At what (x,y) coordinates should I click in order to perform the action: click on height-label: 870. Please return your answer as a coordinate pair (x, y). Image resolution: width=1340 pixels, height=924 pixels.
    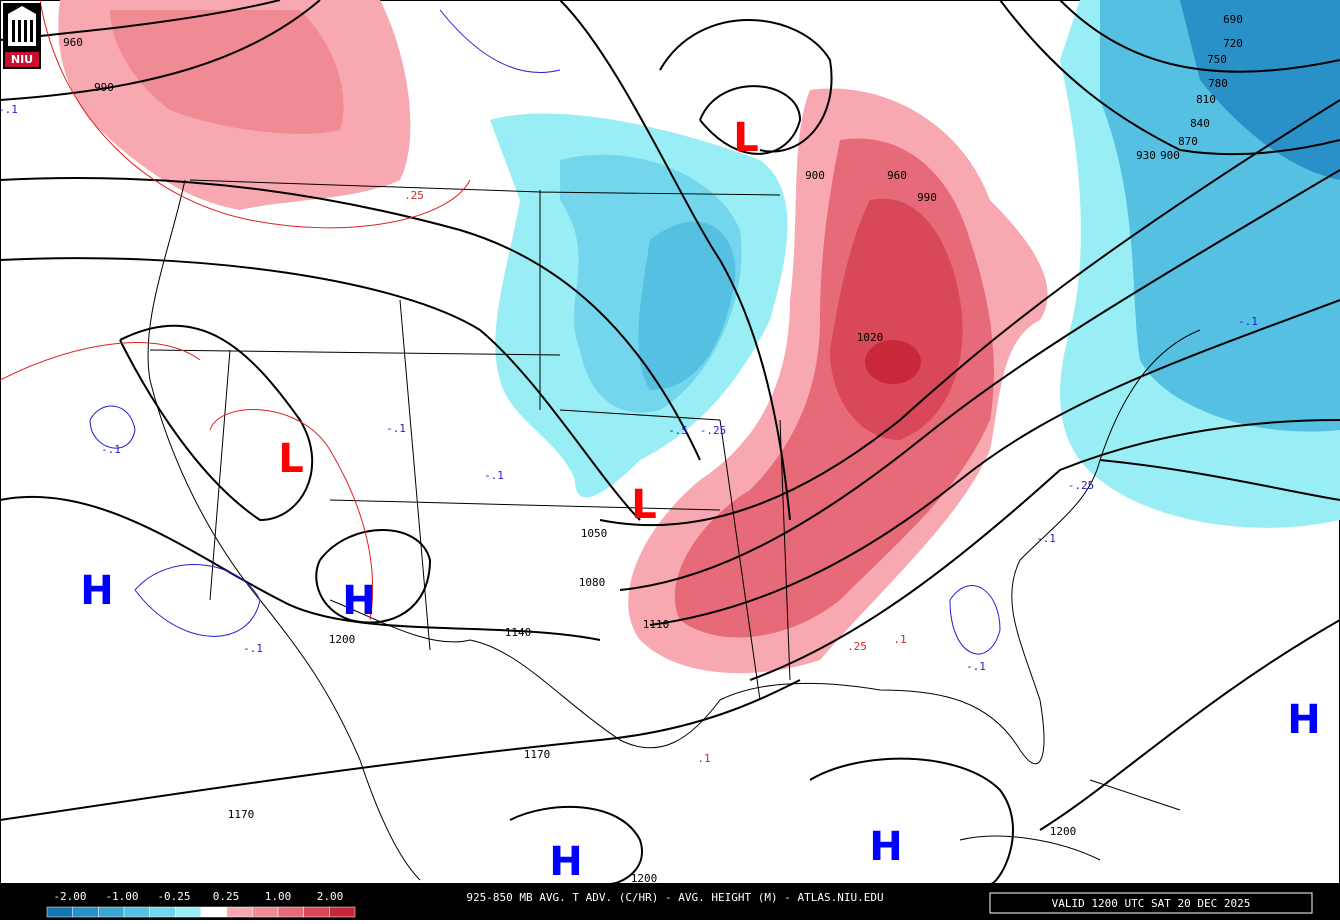
    Looking at the image, I should click on (1188, 141).